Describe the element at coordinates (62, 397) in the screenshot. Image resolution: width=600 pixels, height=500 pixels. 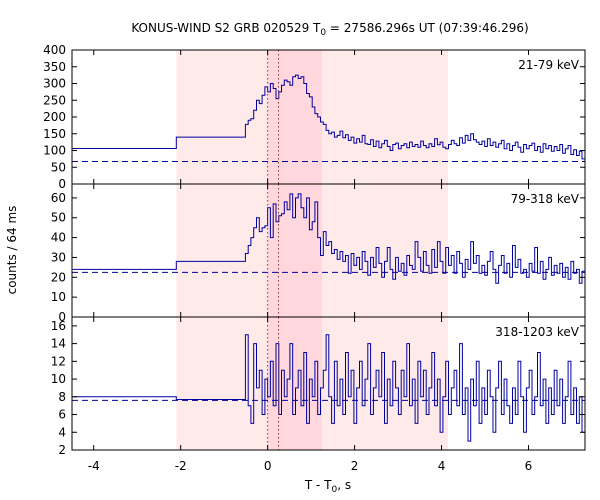
I see `y-tick-label: 8` at that location.